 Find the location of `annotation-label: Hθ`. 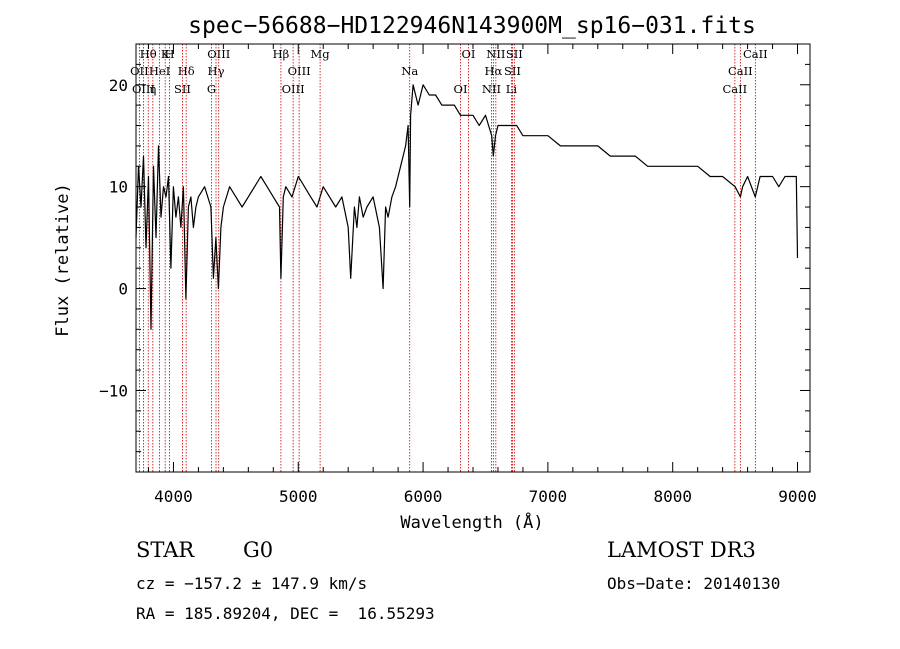

annotation-label: Hθ is located at coordinates (148, 54).